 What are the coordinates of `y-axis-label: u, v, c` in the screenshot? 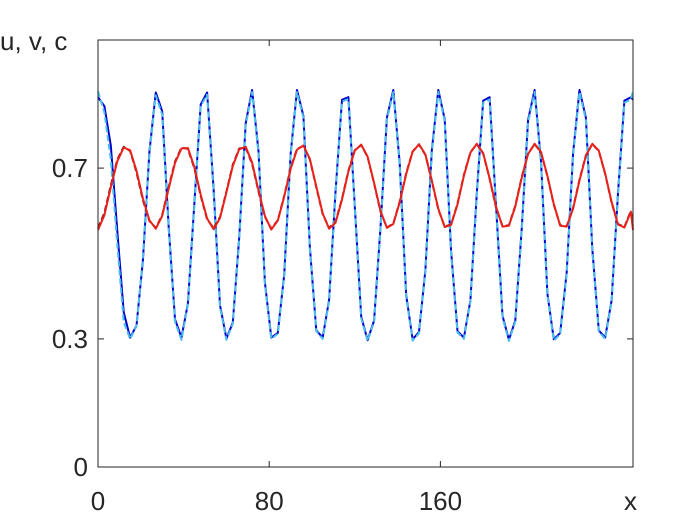 It's located at (33, 41).